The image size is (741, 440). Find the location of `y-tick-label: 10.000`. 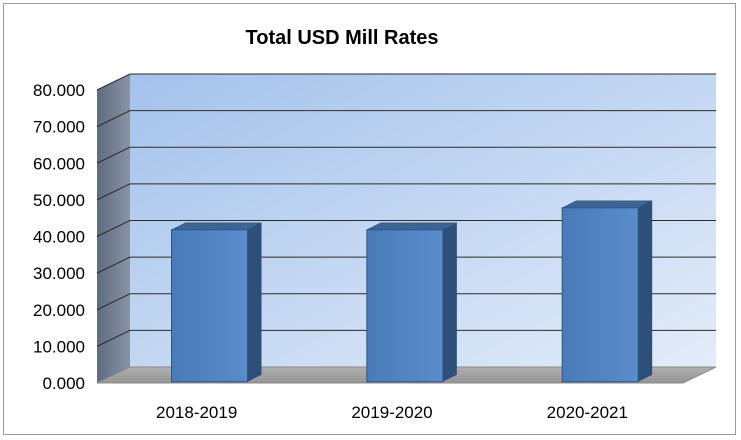

y-tick-label: 10.000 is located at coordinates (59, 346).